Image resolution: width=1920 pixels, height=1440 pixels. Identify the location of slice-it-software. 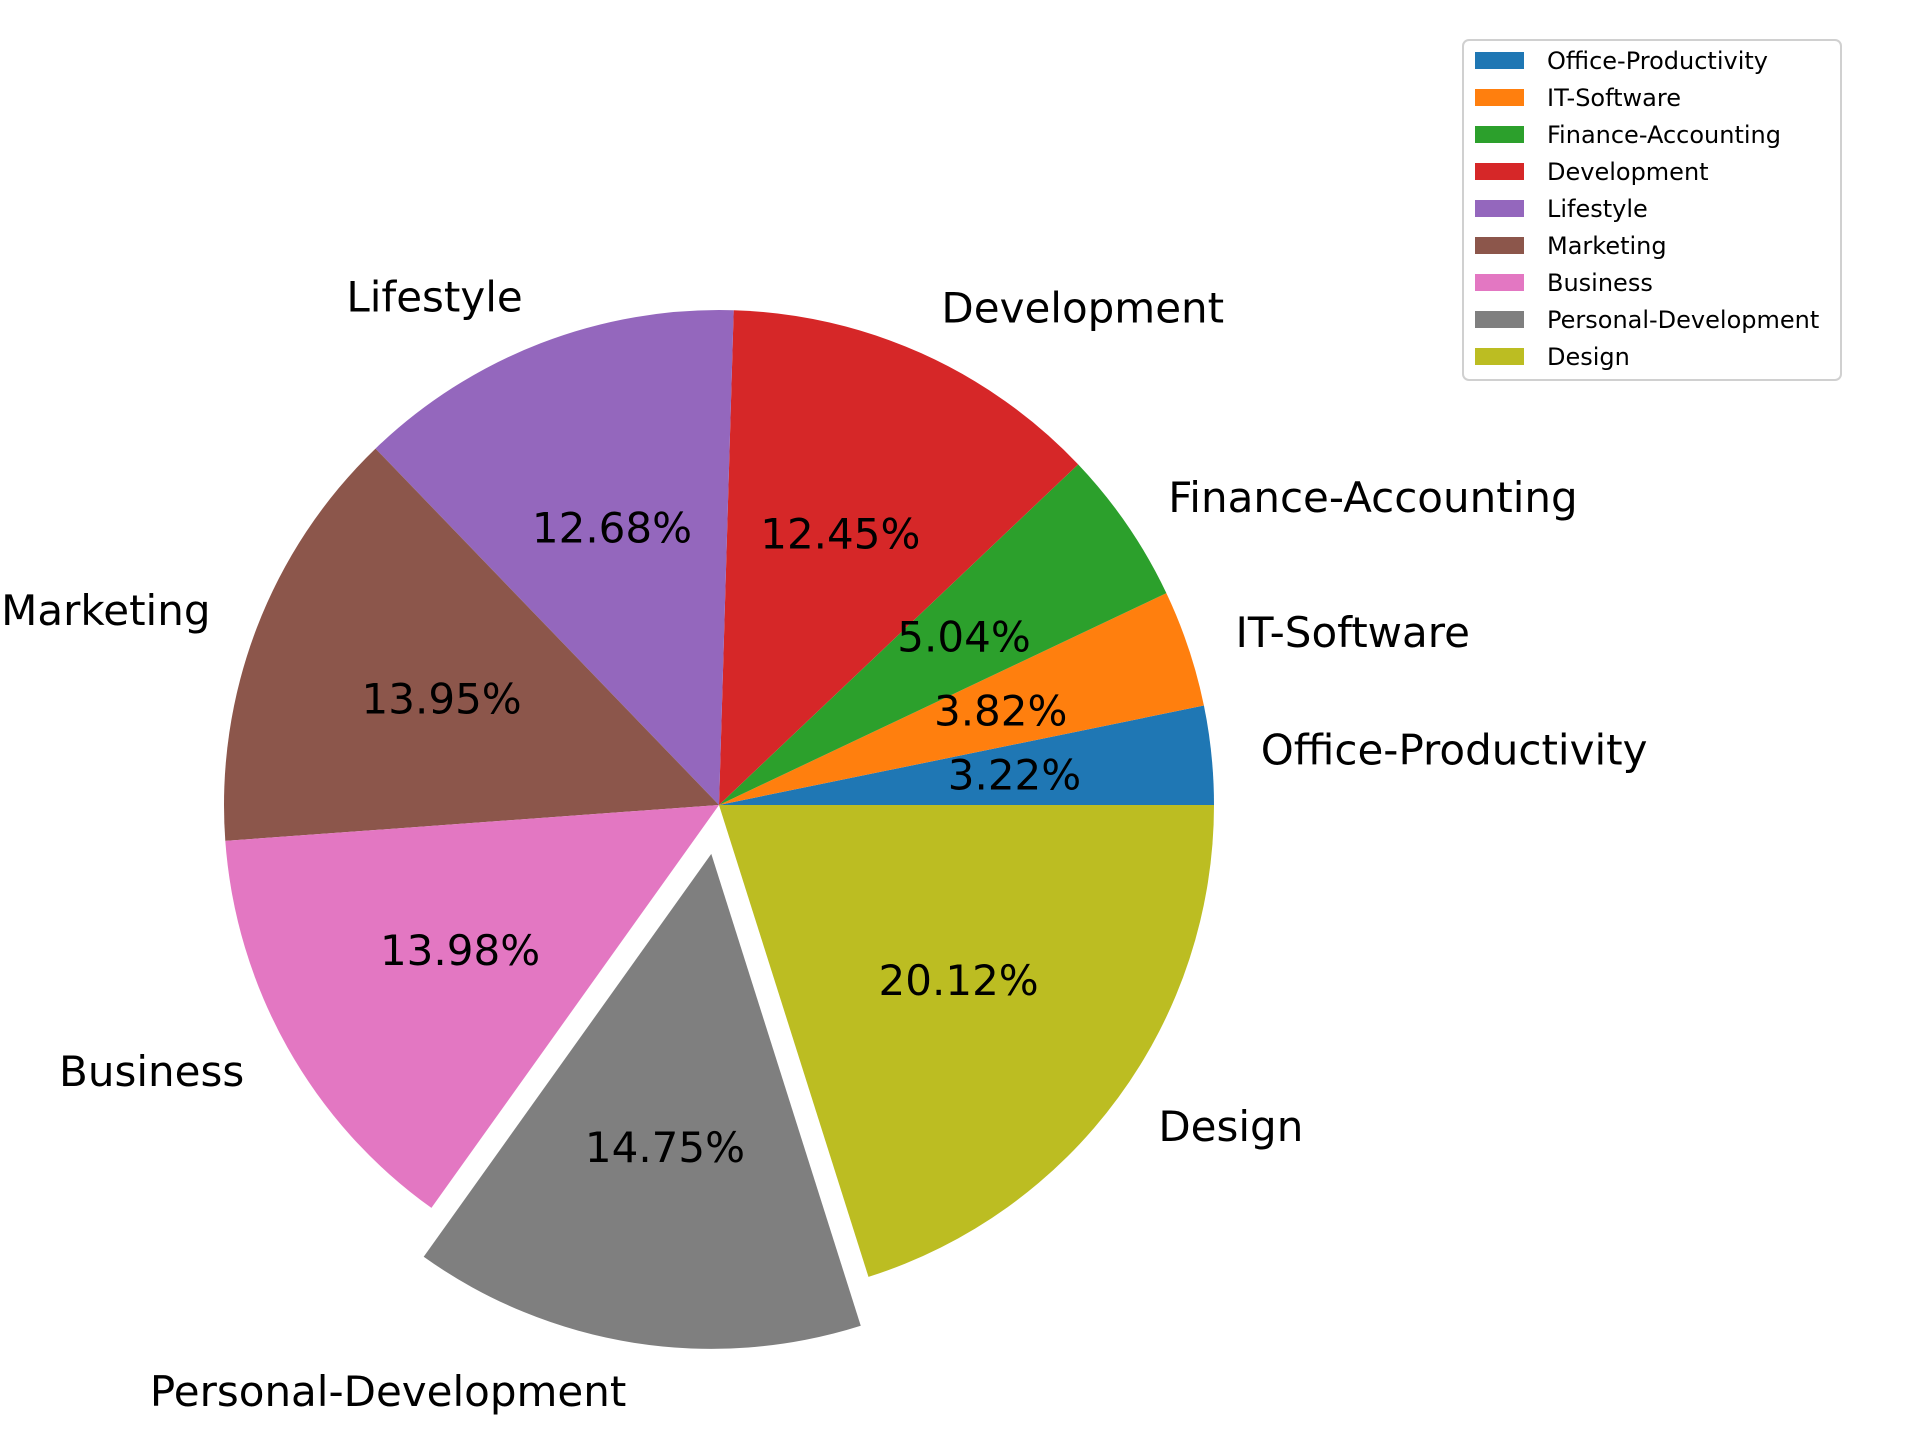
(961, 699).